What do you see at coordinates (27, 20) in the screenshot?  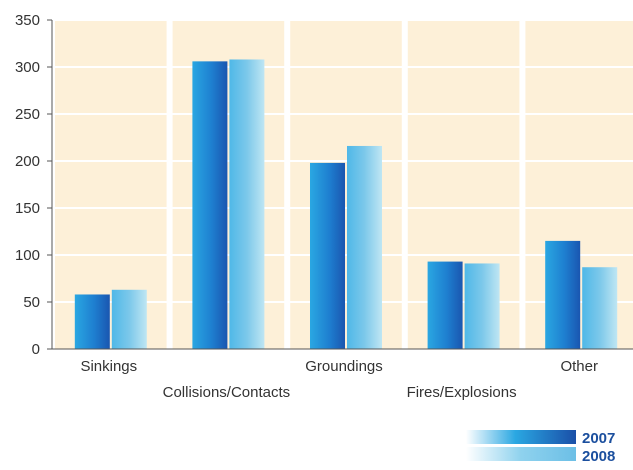 I see `y-tick-label: 350` at bounding box center [27, 20].